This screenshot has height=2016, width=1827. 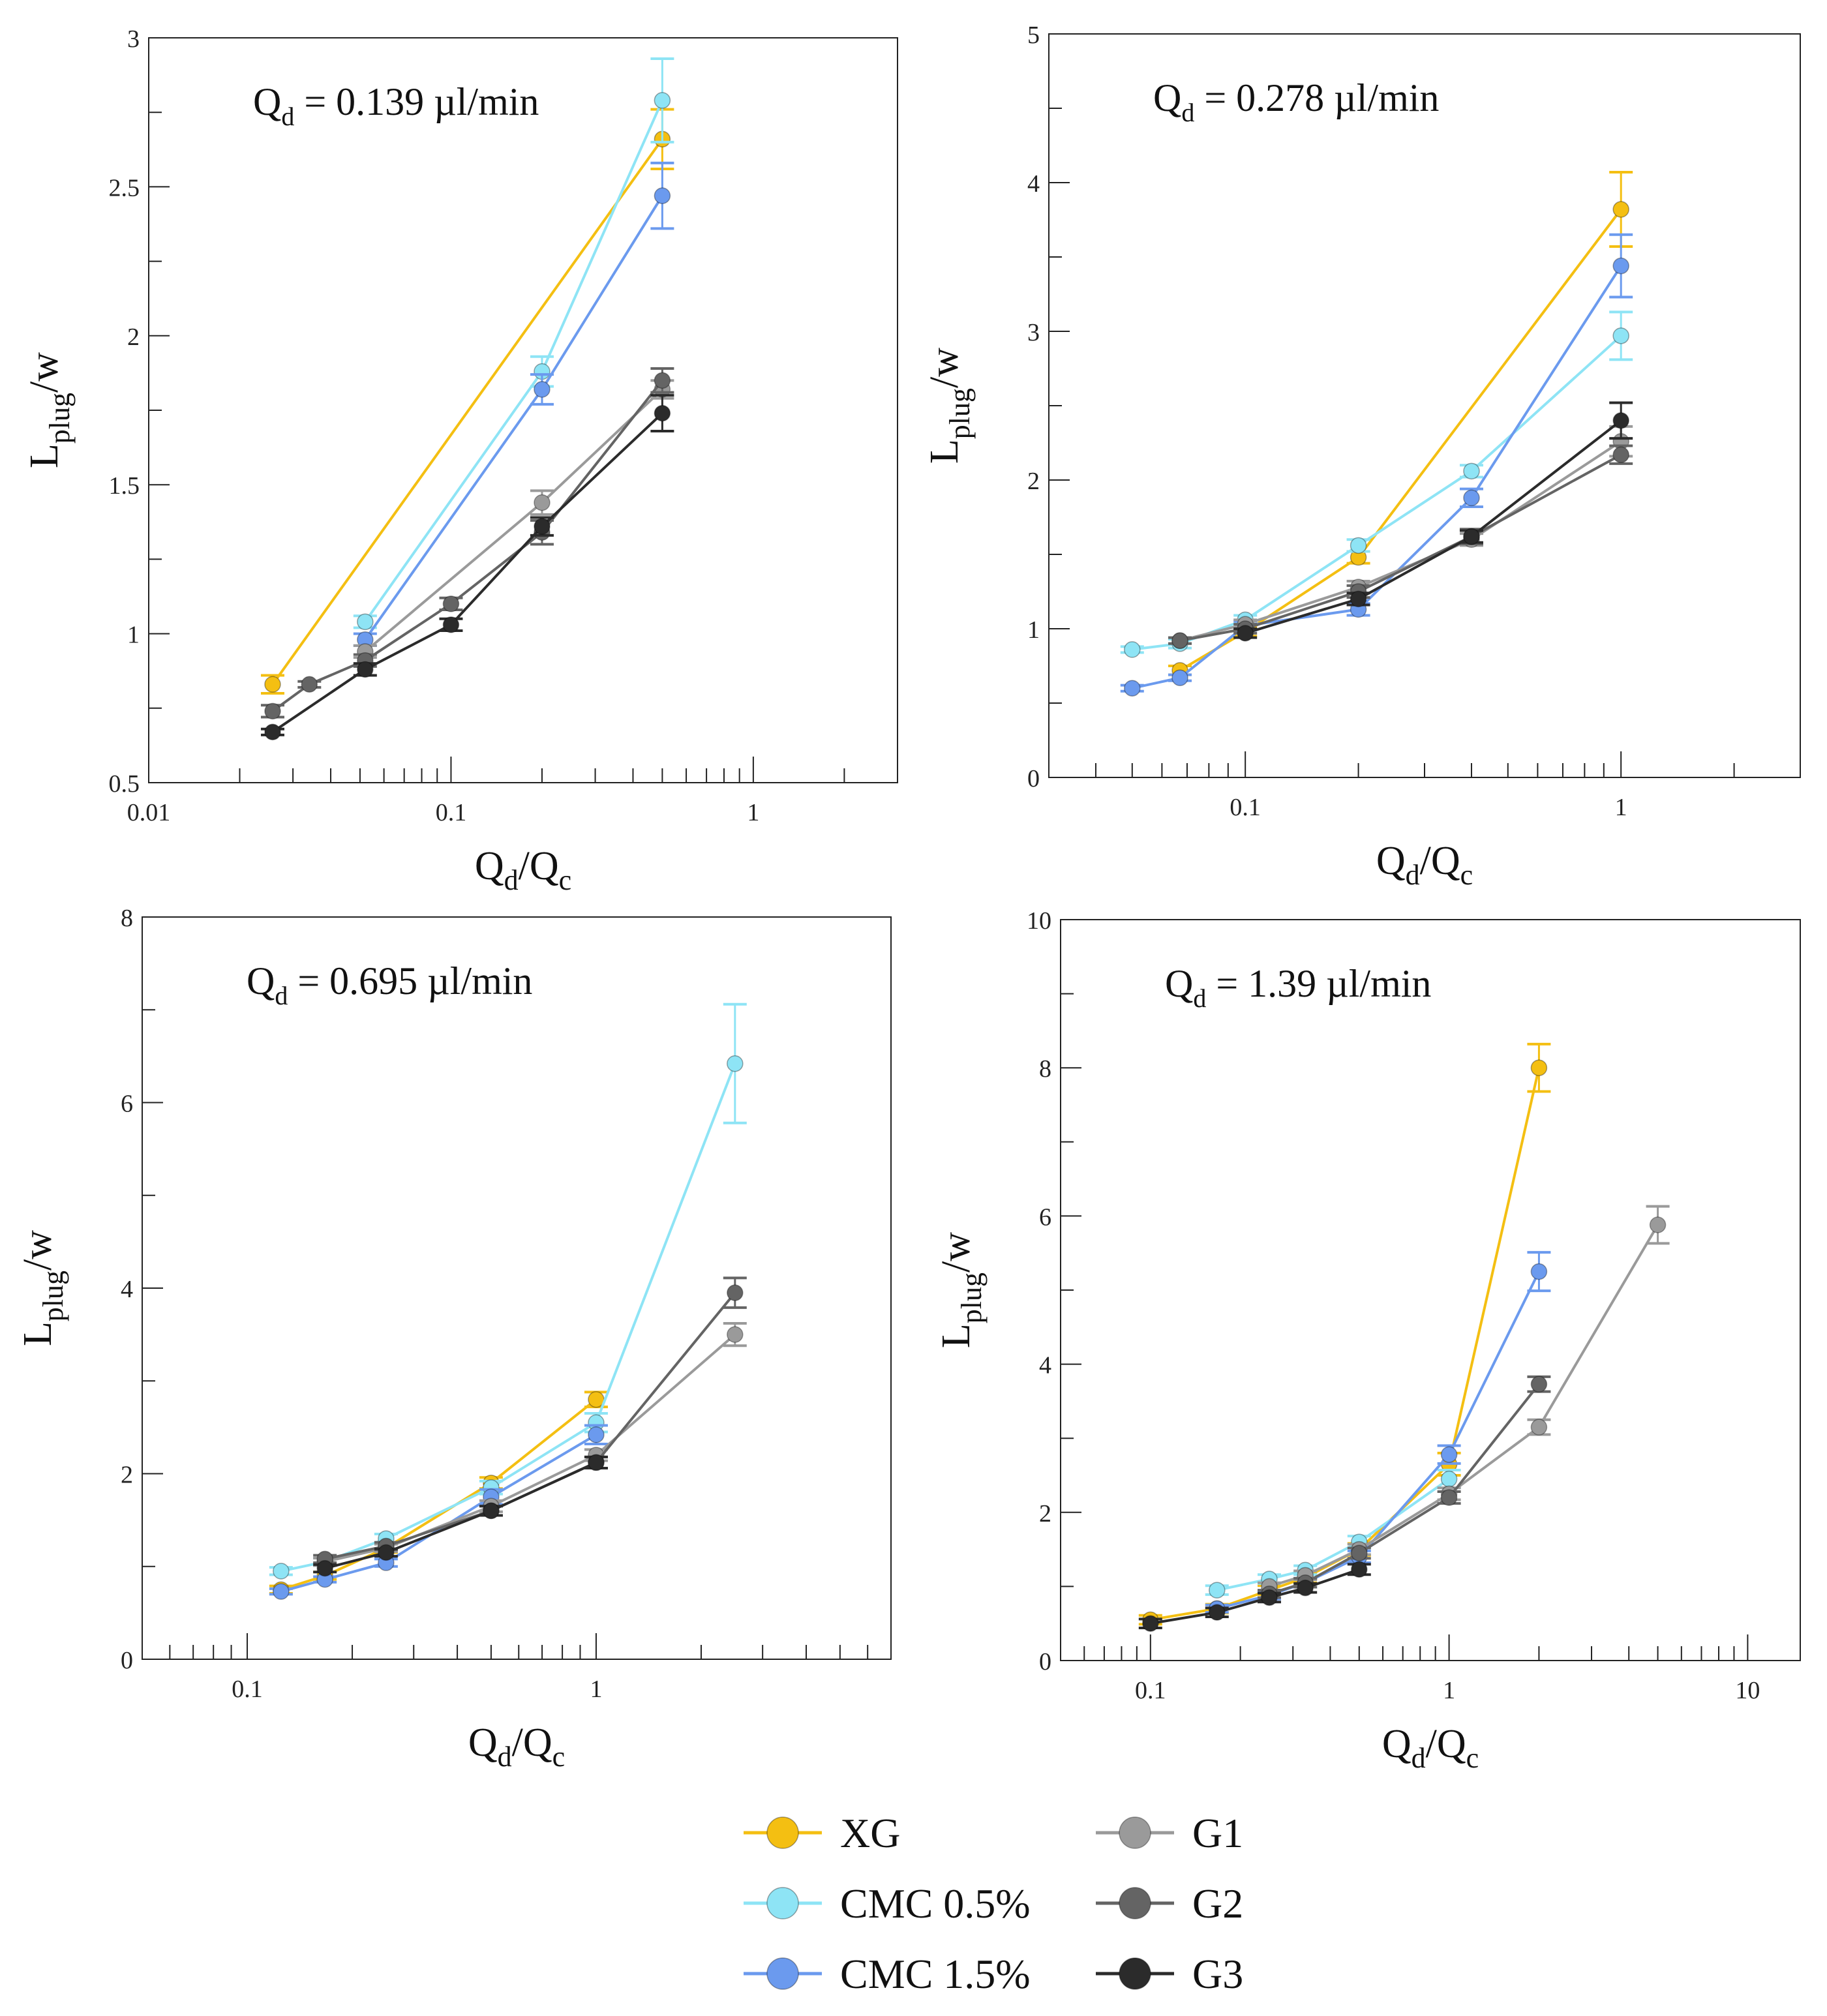 What do you see at coordinates (1217, 1833) in the screenshot?
I see `legend-label: G1` at bounding box center [1217, 1833].